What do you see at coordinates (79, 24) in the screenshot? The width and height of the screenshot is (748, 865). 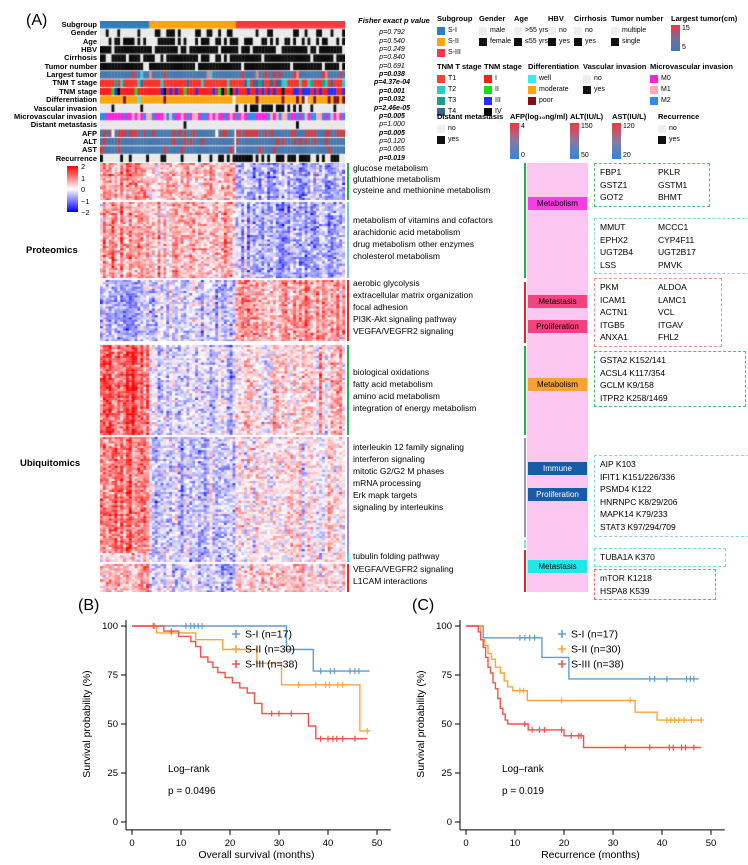 I see `track-label-0: Subgroup` at bounding box center [79, 24].